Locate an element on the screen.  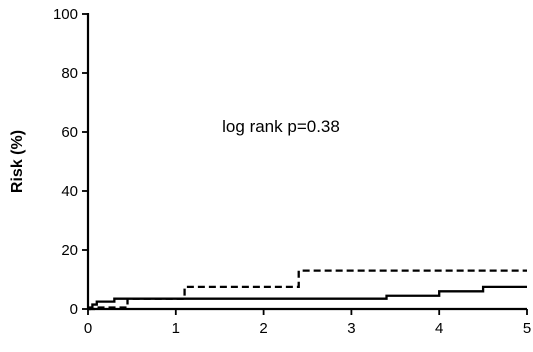
y-tick-label: 60 is located at coordinates (69, 132).